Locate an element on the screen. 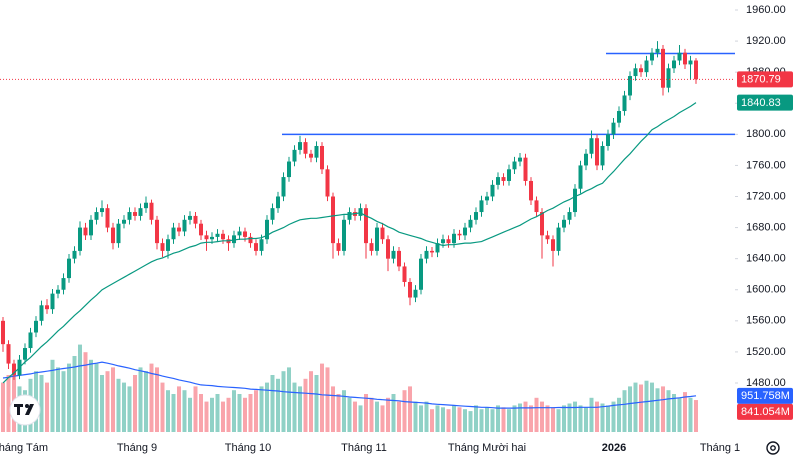  logo-circle is located at coordinates (25, 410).